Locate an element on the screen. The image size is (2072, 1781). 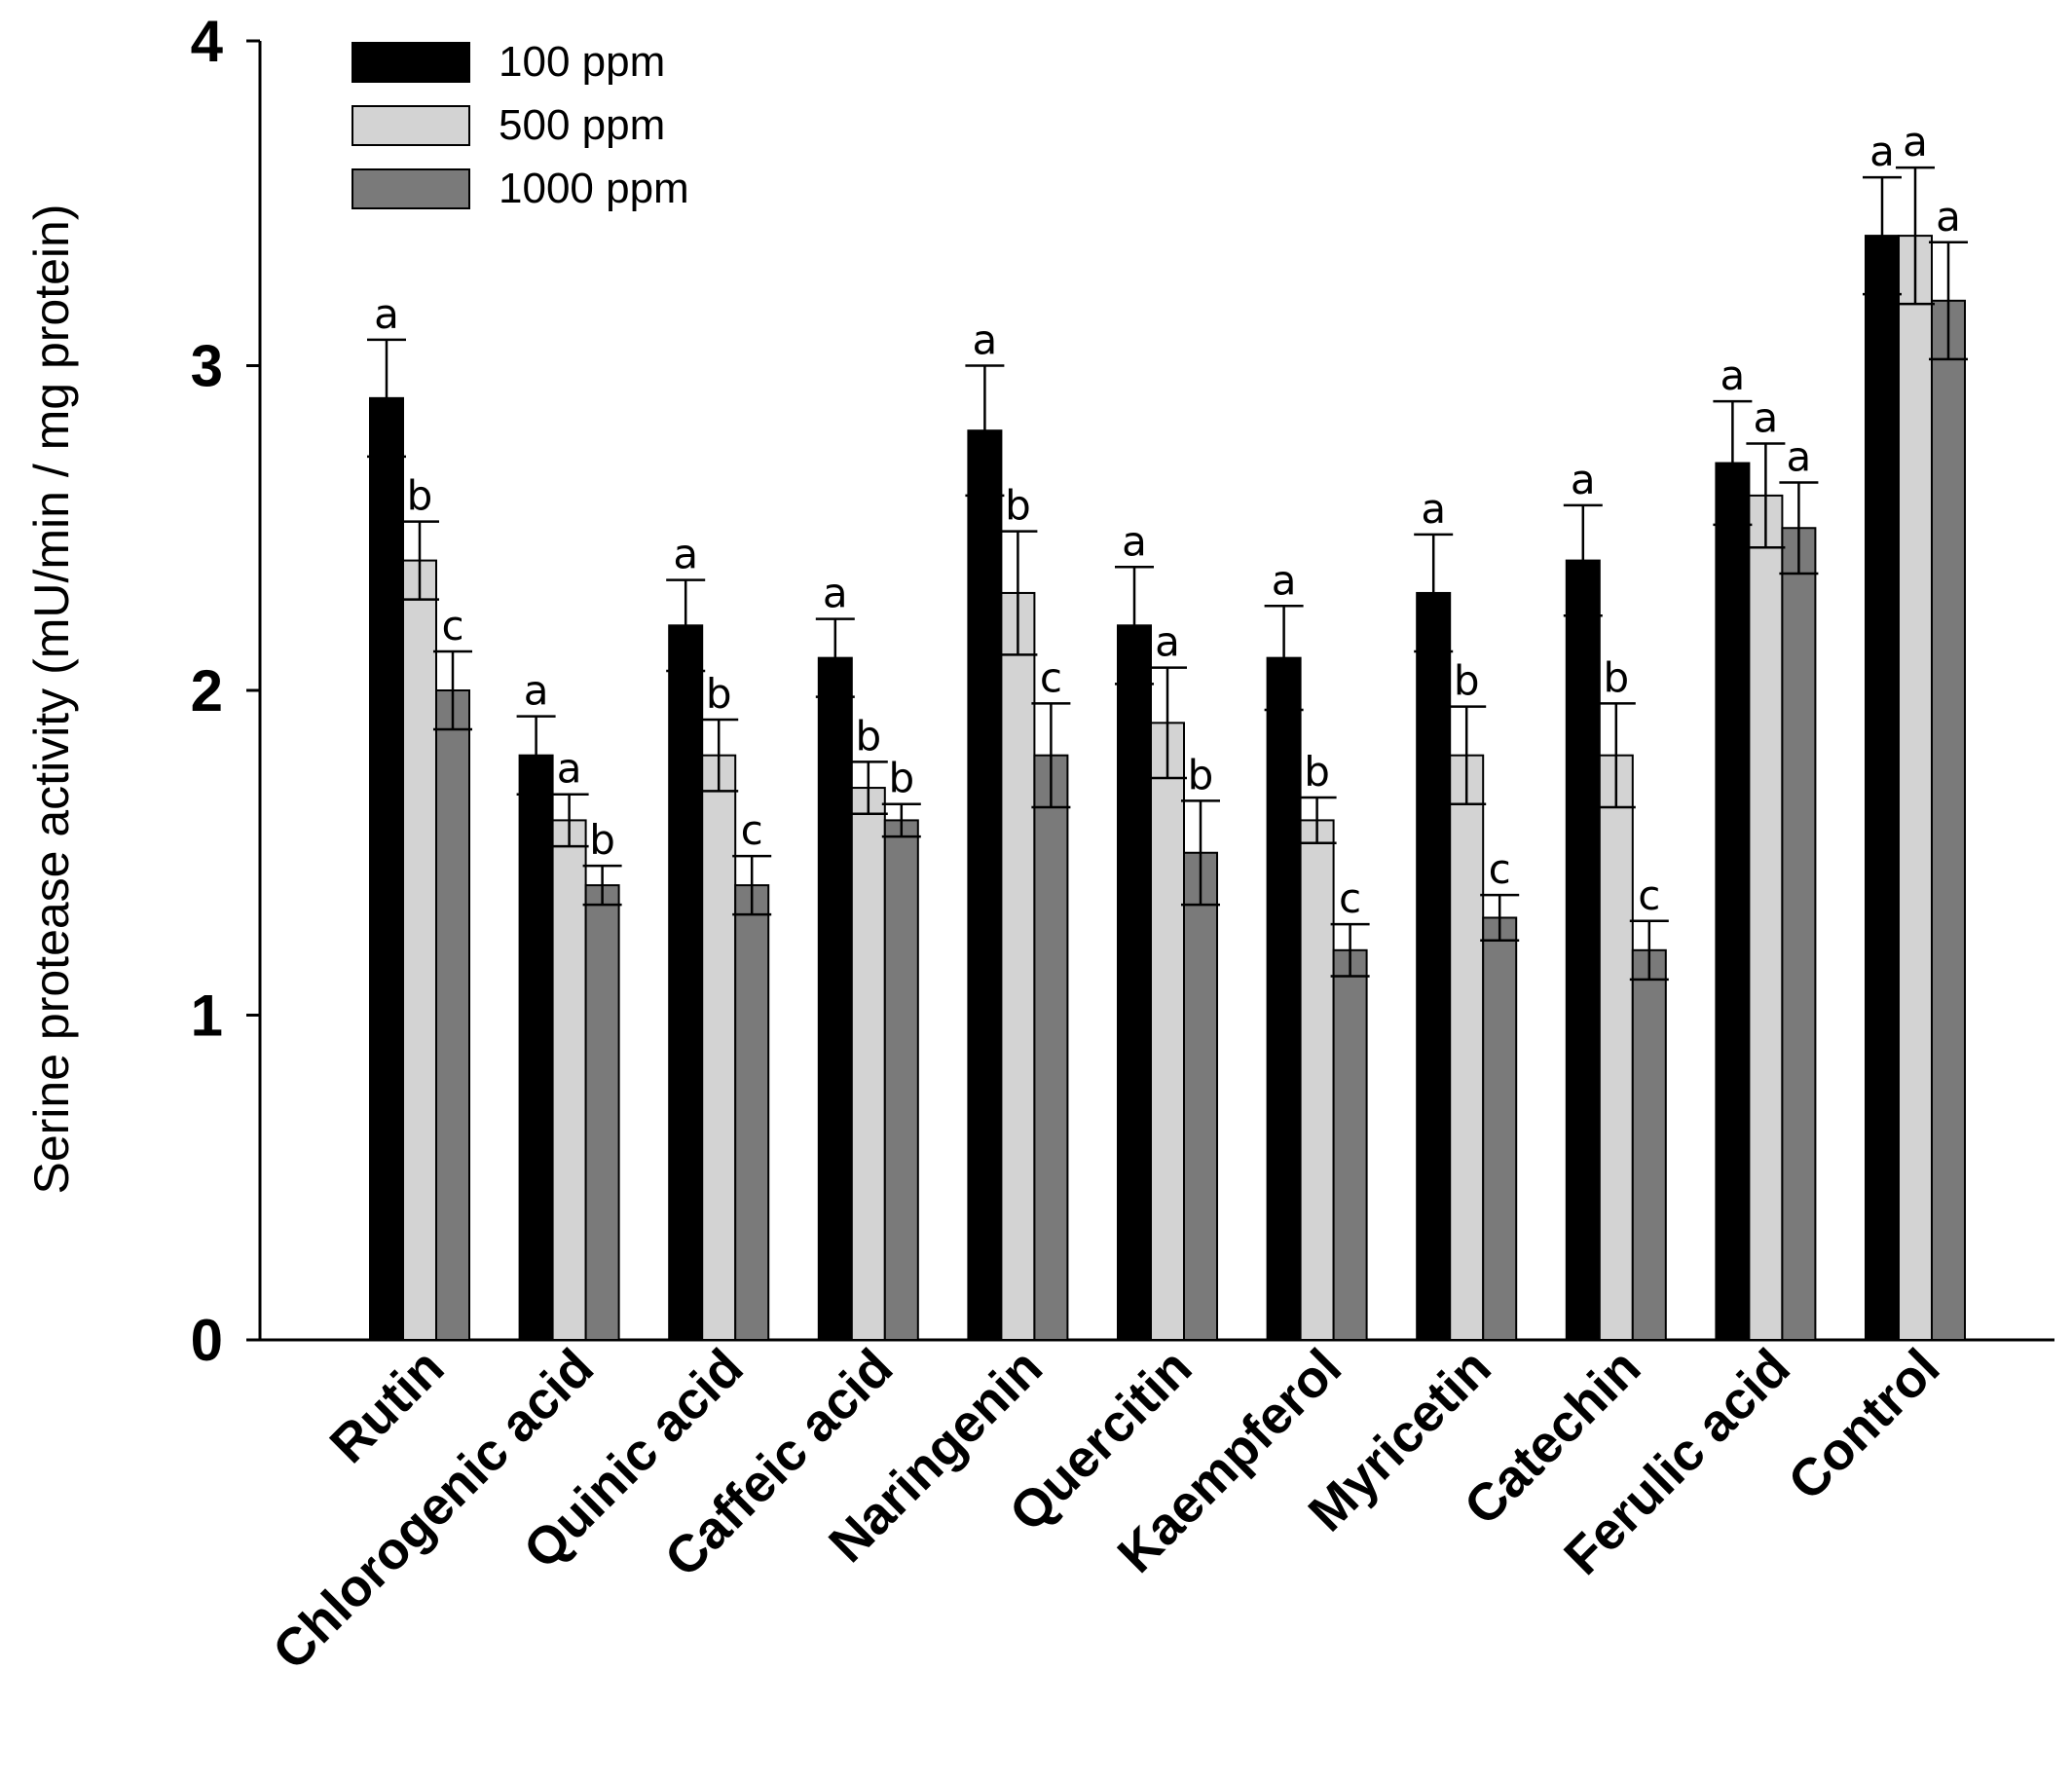
x-tick-label: Rutin is located at coordinates (387, 1406).